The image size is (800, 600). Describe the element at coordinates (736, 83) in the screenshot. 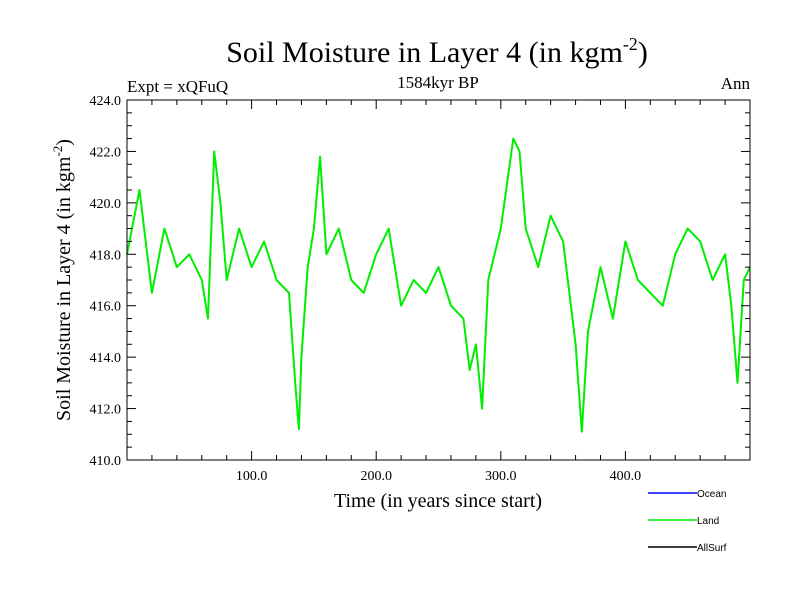

I see `period-label: Ann` at that location.